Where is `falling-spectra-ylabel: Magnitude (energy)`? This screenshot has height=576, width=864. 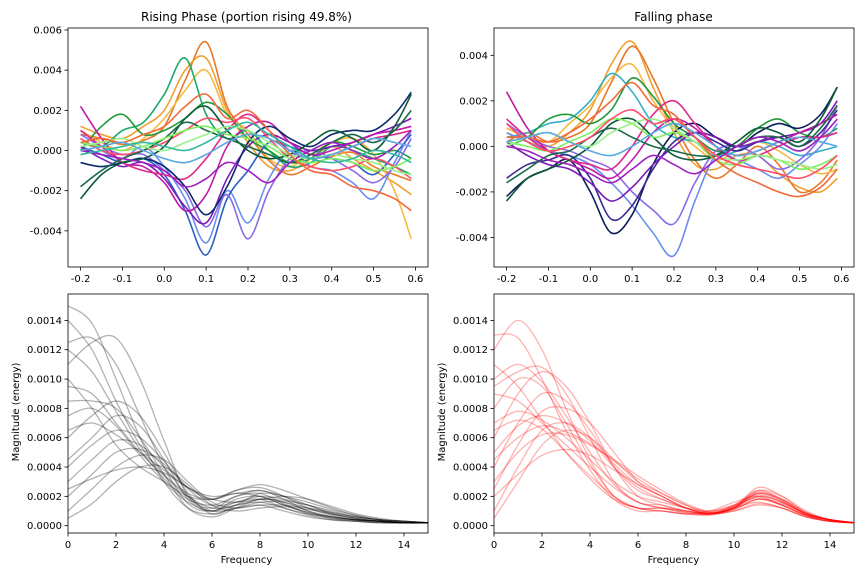 falling-spectra-ylabel: Magnitude (energy) is located at coordinates (442, 412).